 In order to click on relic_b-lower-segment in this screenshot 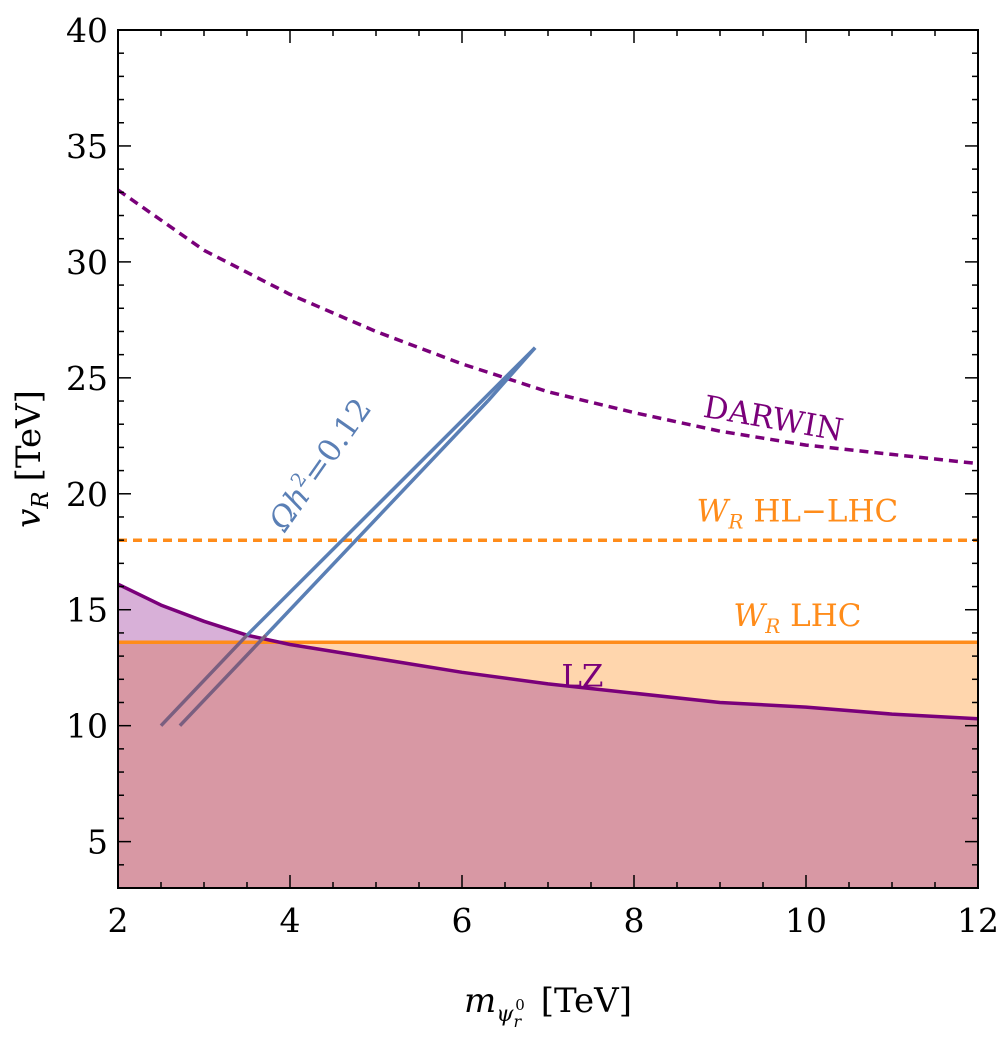, I will do `click(223, 680)`.